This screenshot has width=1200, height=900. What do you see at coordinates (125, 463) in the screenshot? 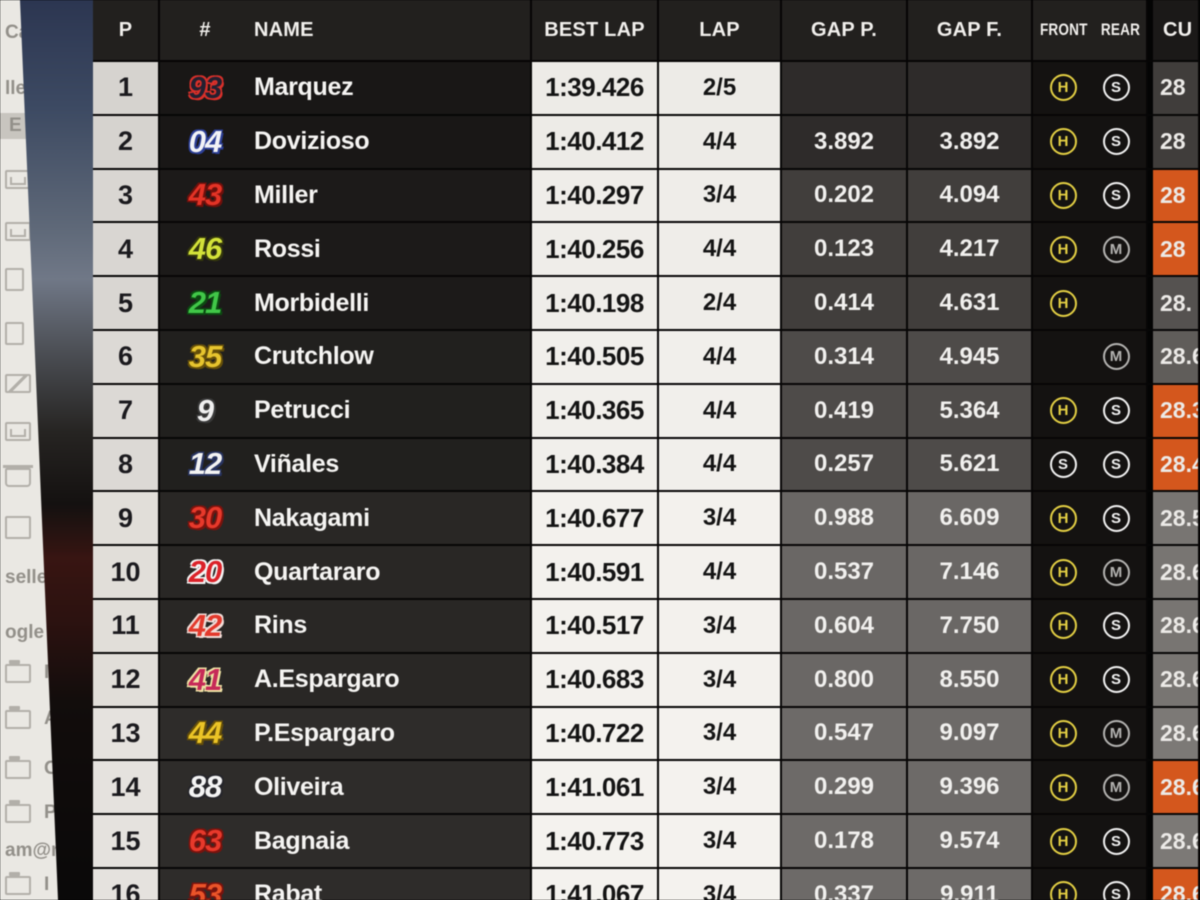
I see `position-value: 8` at bounding box center [125, 463].